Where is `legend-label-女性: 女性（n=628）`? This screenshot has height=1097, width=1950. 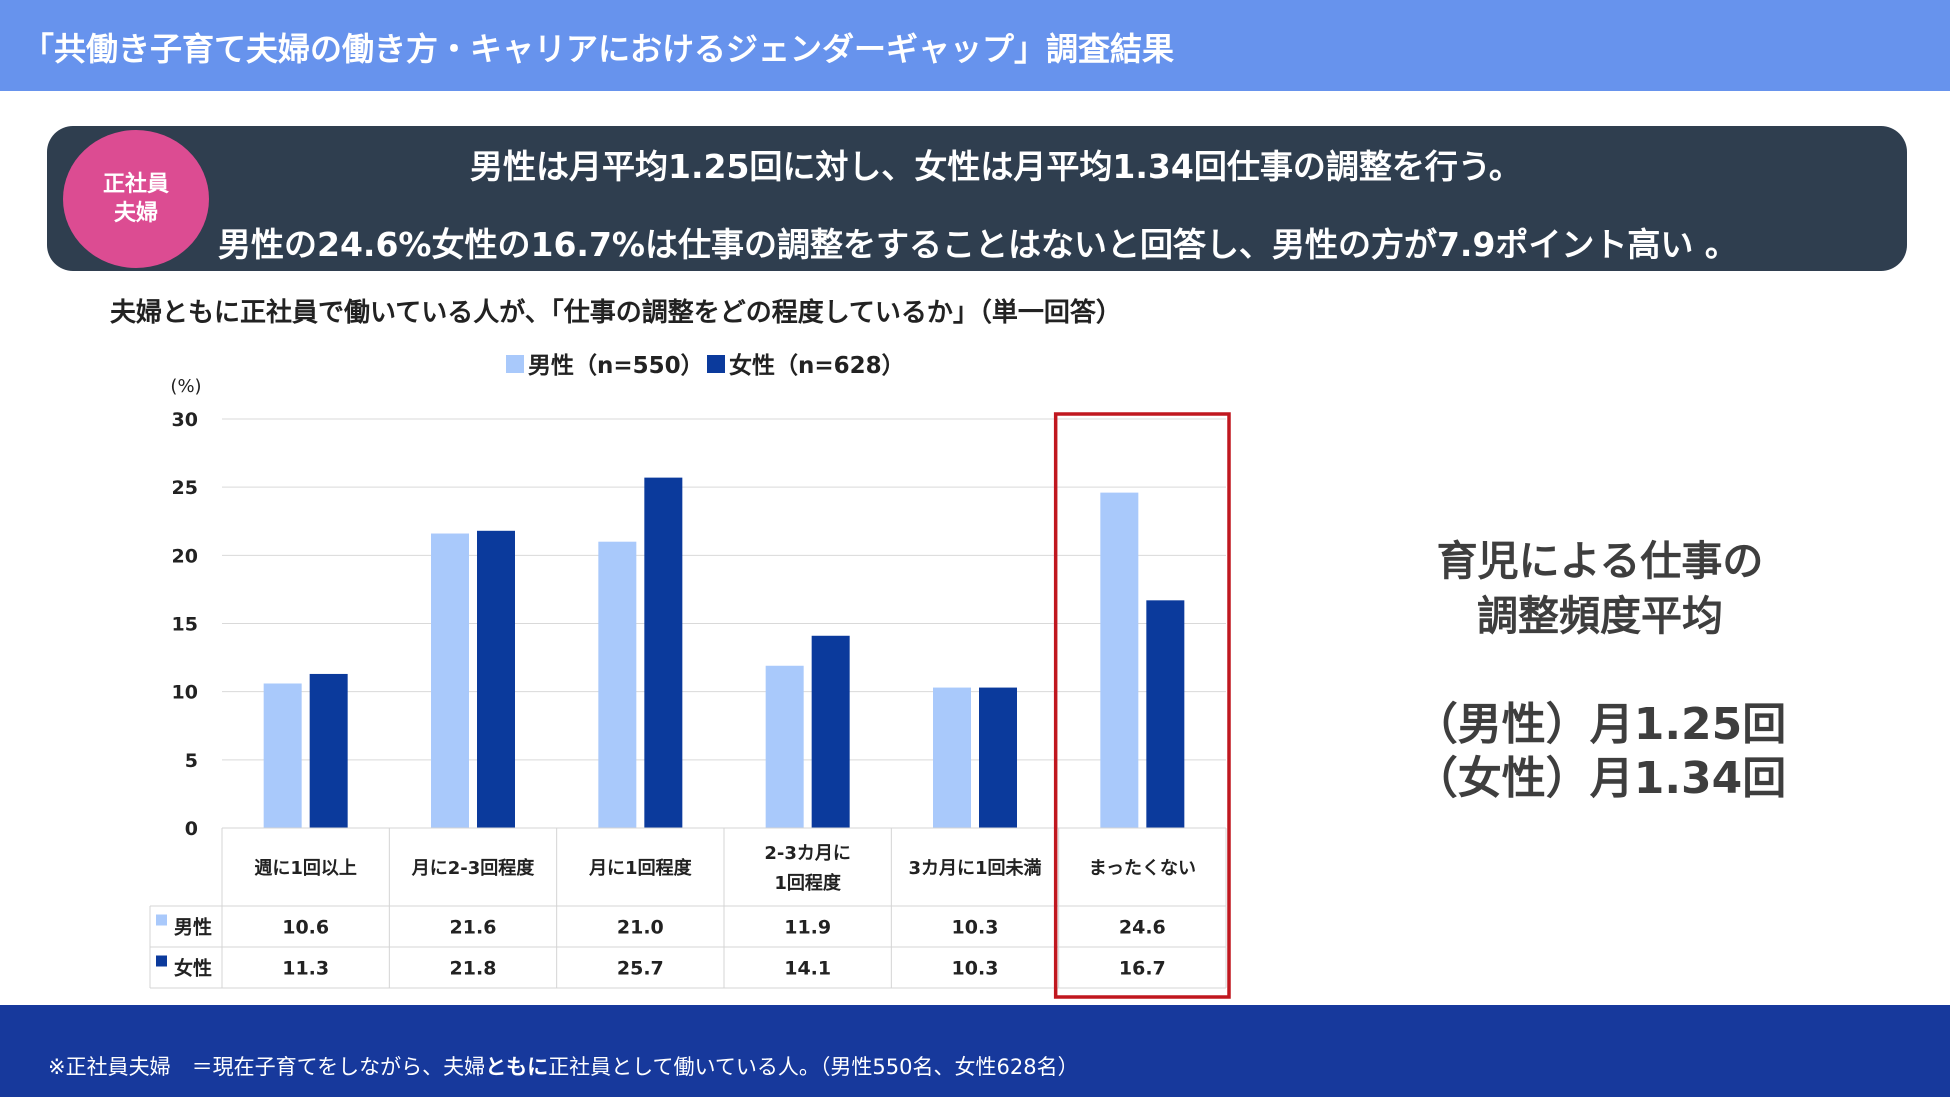
legend-label-女性: 女性（n=628） is located at coordinates (817, 365).